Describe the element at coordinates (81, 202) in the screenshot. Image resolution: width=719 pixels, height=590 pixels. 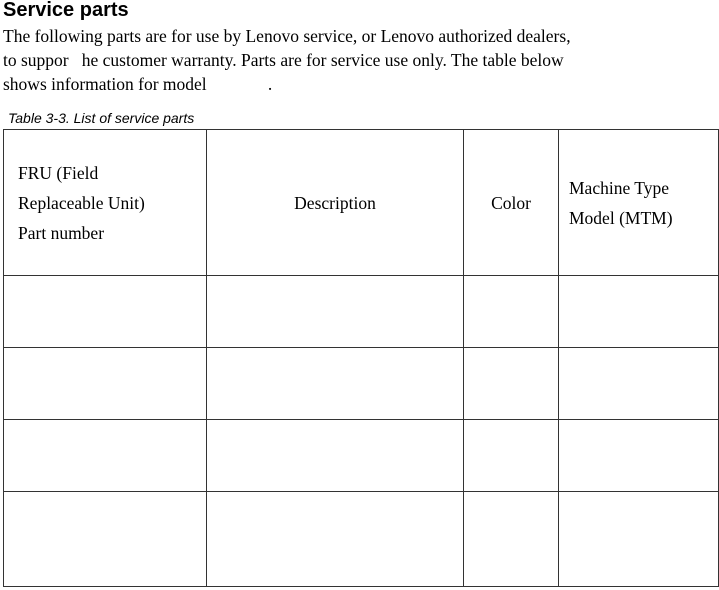
I see `header-line: Replaceable Unit)` at that location.